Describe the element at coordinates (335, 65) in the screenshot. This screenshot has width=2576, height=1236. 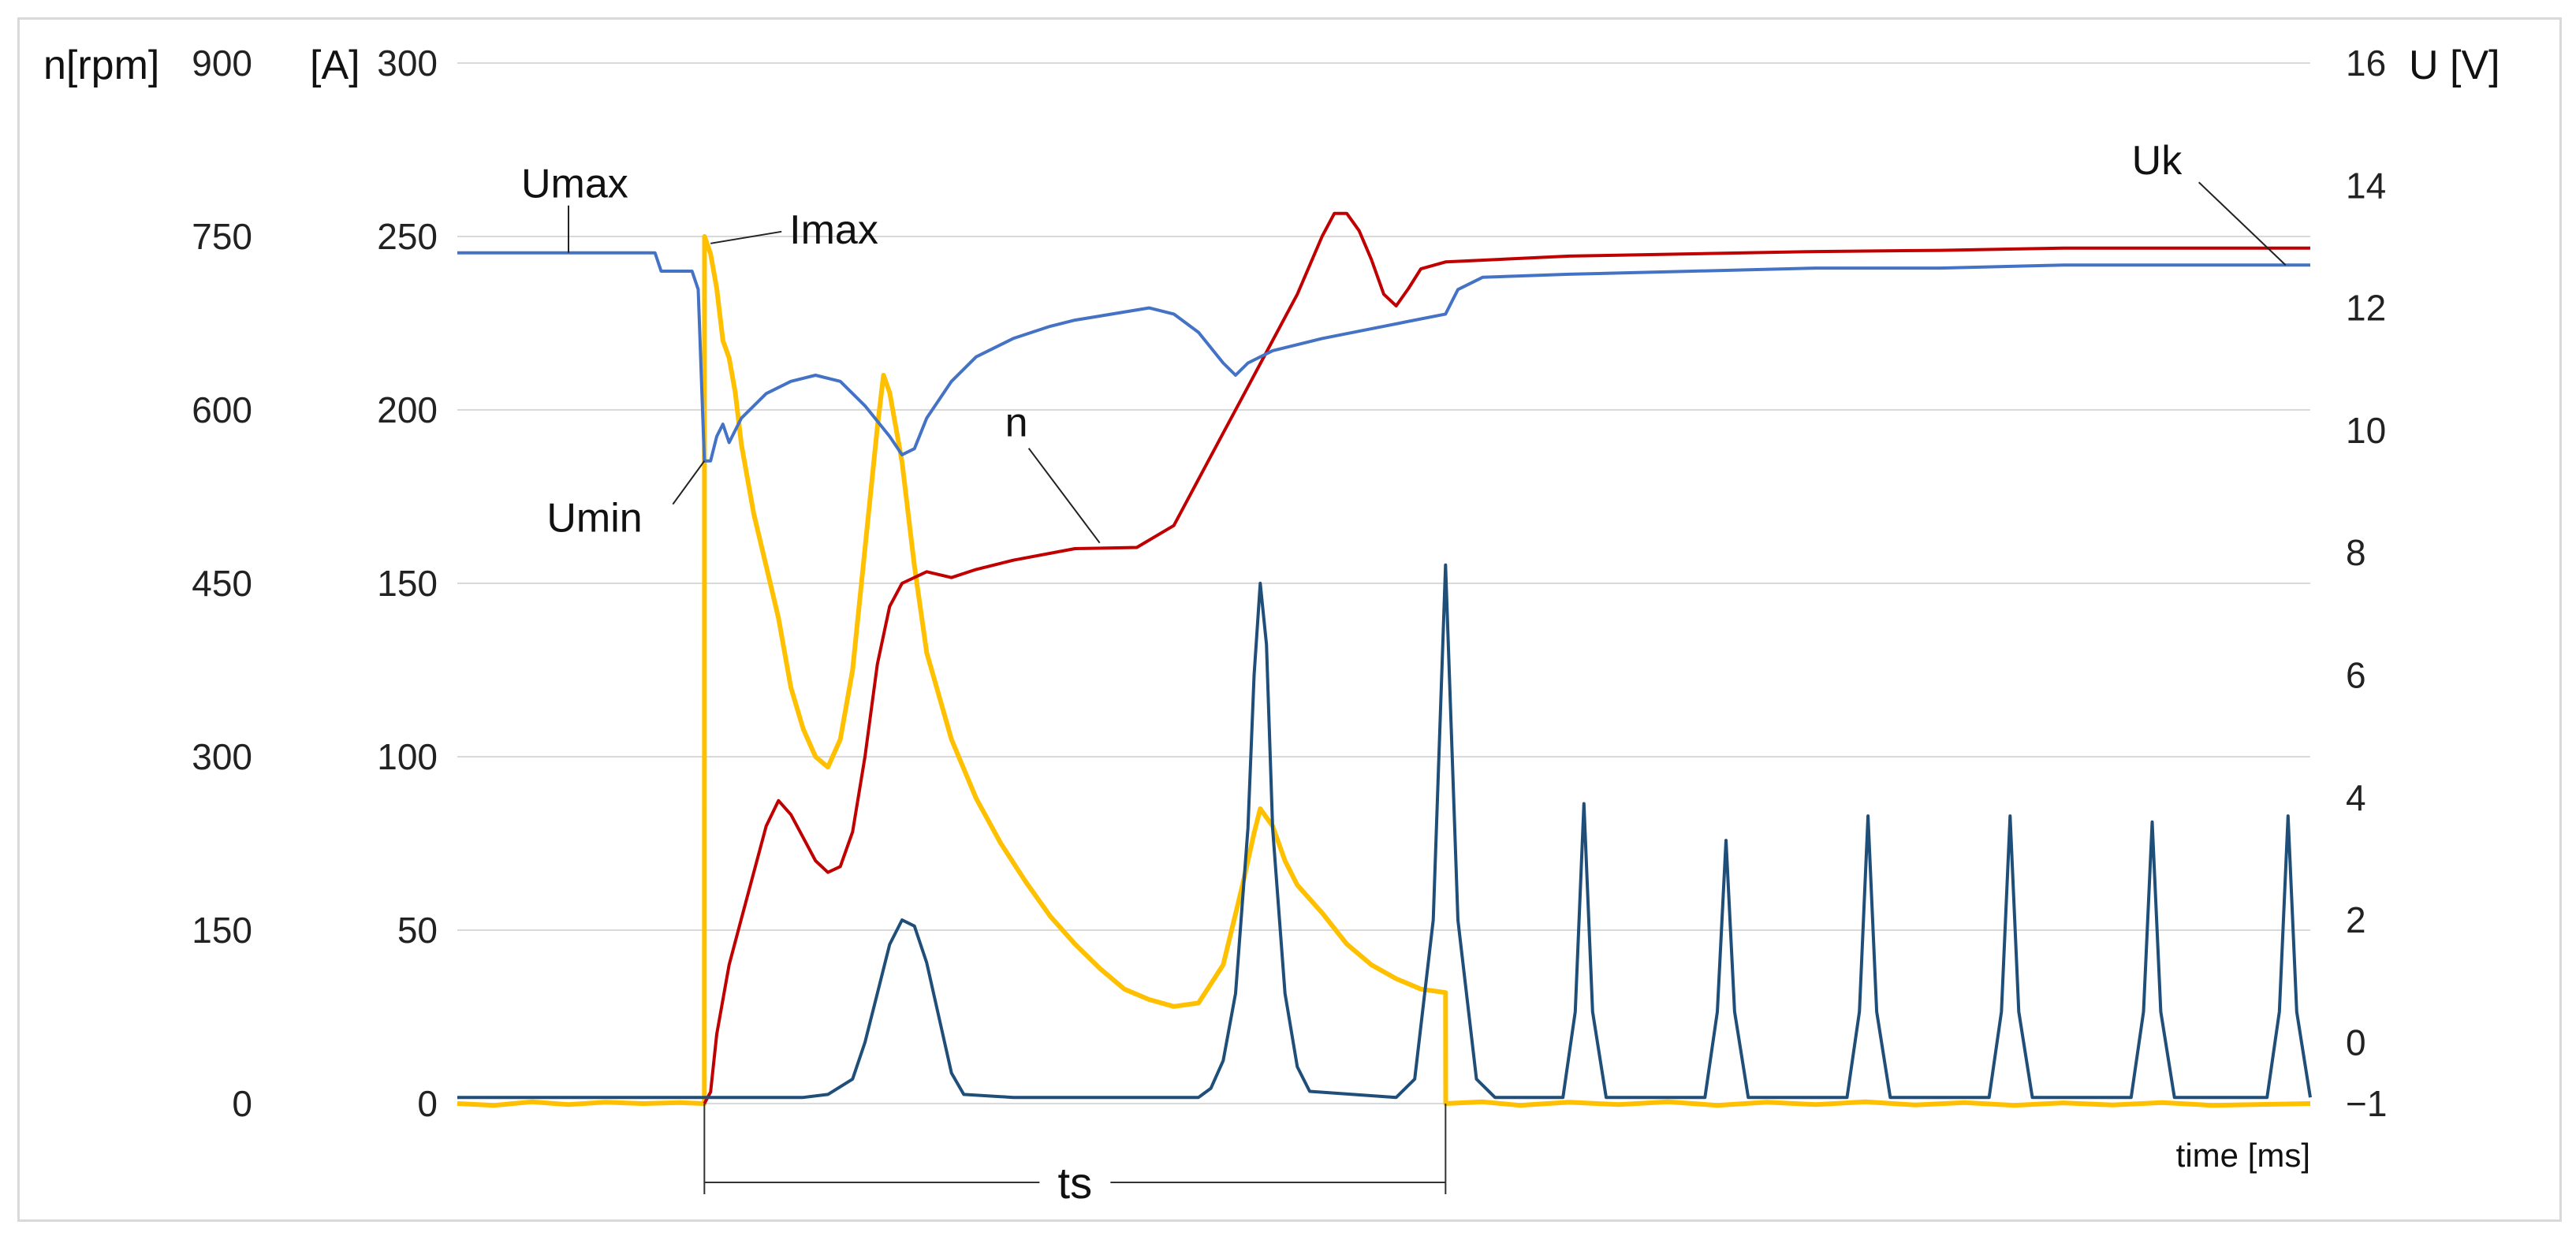
I see `axis-title-i: [A]` at that location.